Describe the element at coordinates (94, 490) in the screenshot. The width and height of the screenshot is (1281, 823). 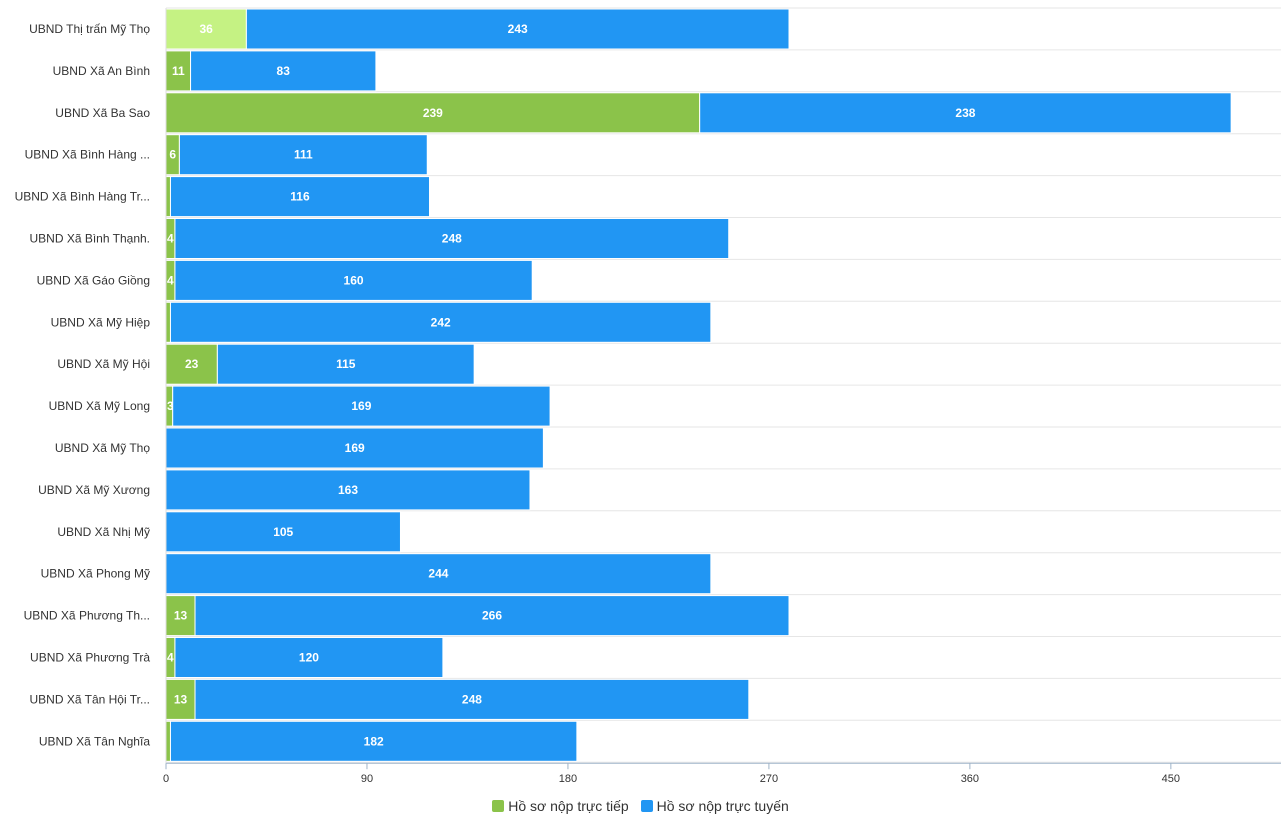
I see `category-label: UBND Xã Mỹ Xương` at that location.